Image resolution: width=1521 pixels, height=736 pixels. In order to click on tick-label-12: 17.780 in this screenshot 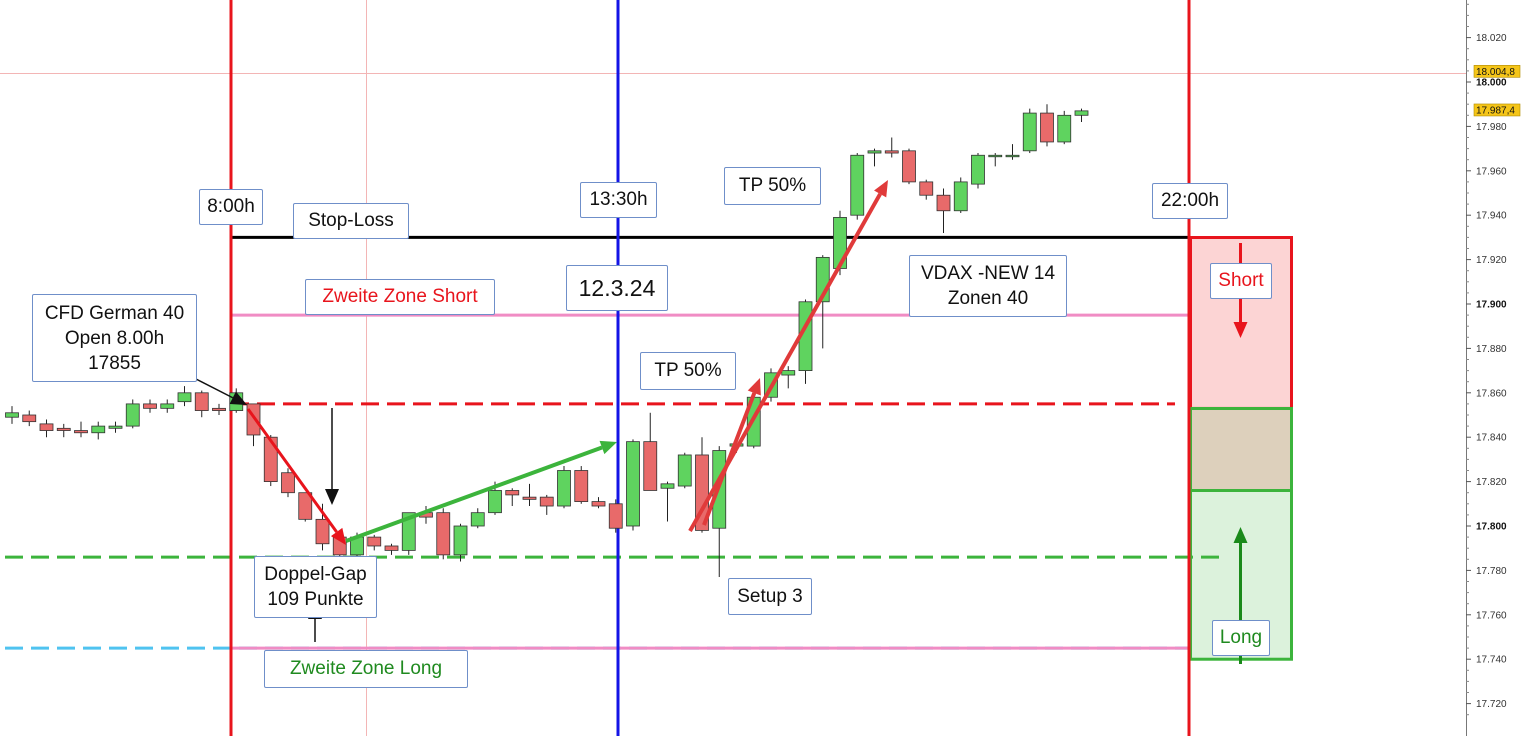, I will do `click(1491, 571)`.